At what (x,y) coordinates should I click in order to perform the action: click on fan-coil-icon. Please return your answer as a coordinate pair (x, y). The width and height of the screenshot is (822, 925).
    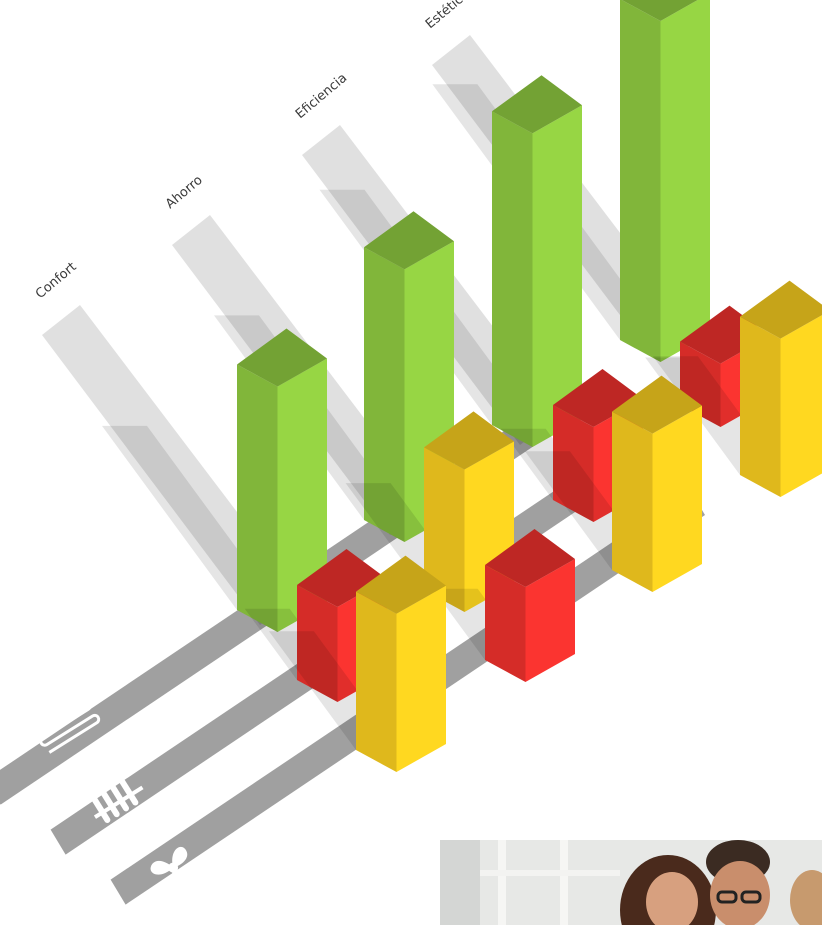
    Looking at the image, I should click on (169, 867).